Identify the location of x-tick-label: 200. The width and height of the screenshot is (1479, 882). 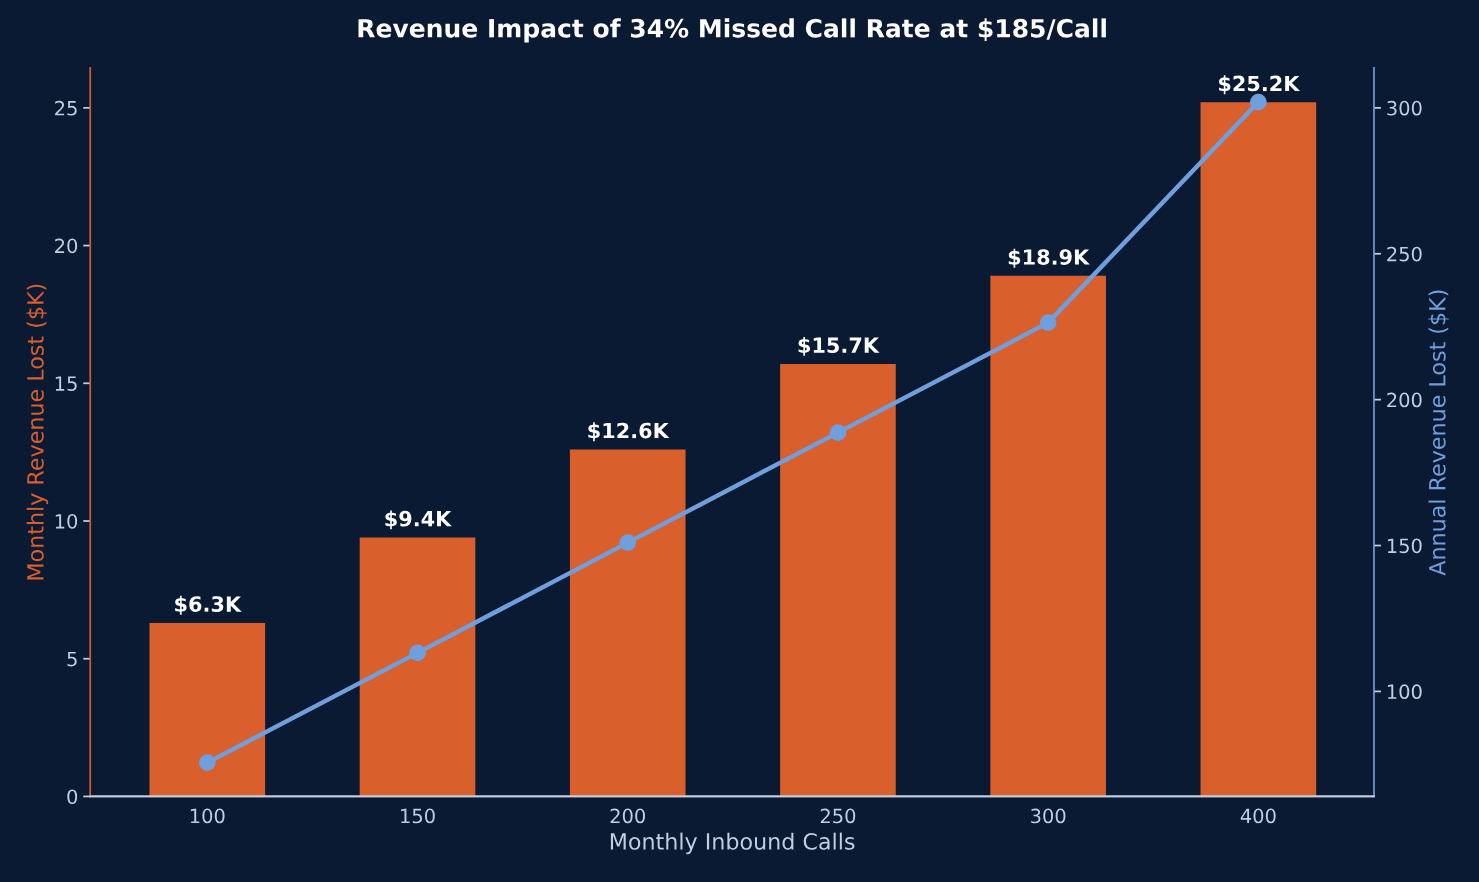
(627, 816).